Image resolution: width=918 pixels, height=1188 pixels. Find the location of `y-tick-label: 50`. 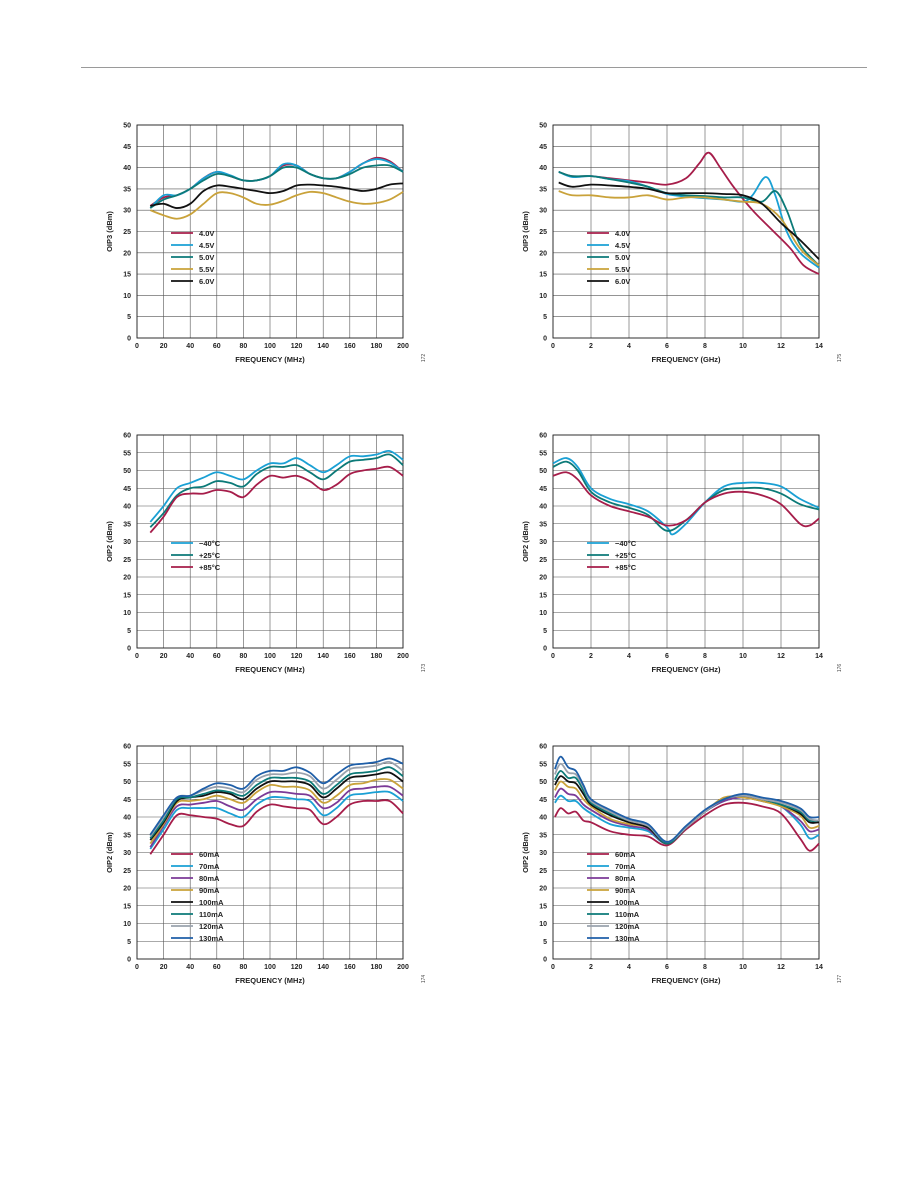

y-tick-label: 50 is located at coordinates (543, 471).